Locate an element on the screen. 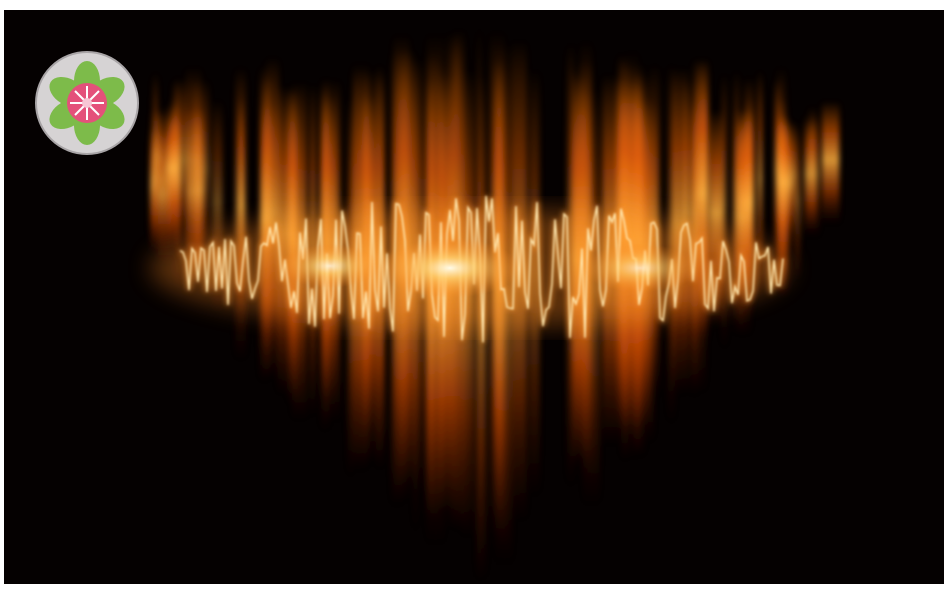  logo-center is located at coordinates (87, 103).